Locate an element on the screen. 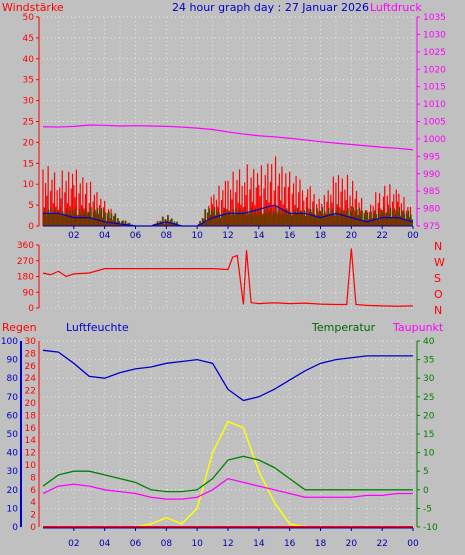 This screenshot has width=465, height=555. temperature-tick-label: 40 is located at coordinates (429, 342).